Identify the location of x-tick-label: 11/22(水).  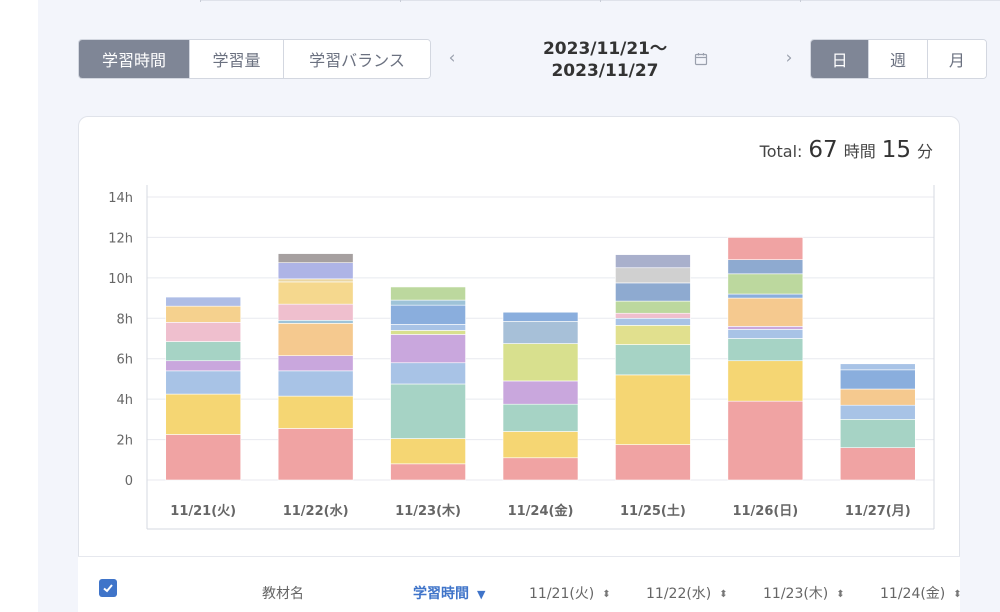
(316, 511).